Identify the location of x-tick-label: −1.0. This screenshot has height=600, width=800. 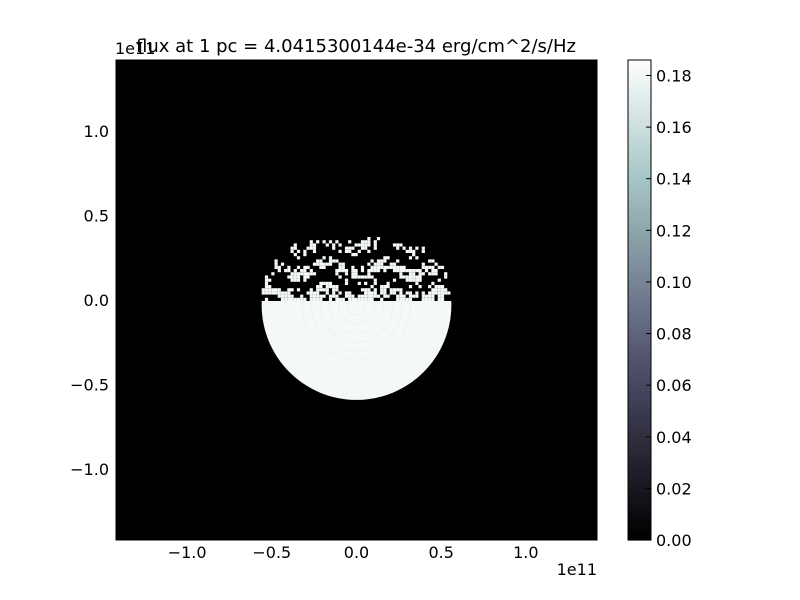
(187, 552).